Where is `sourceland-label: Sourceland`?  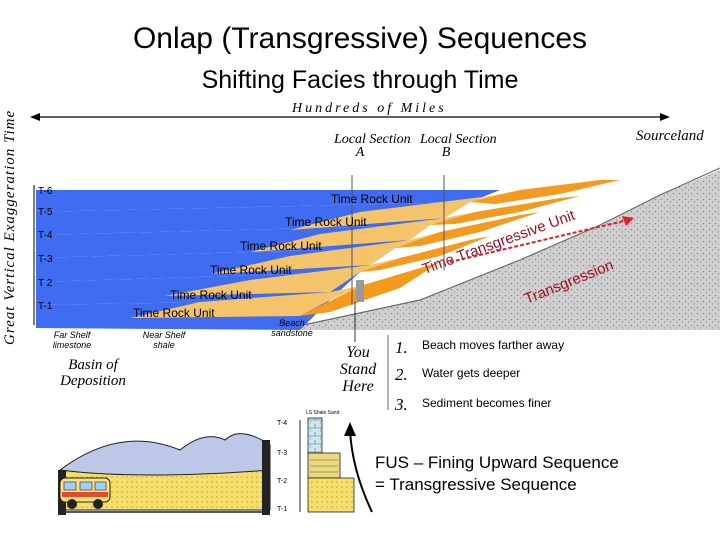
sourceland-label: Sourceland is located at coordinates (670, 136).